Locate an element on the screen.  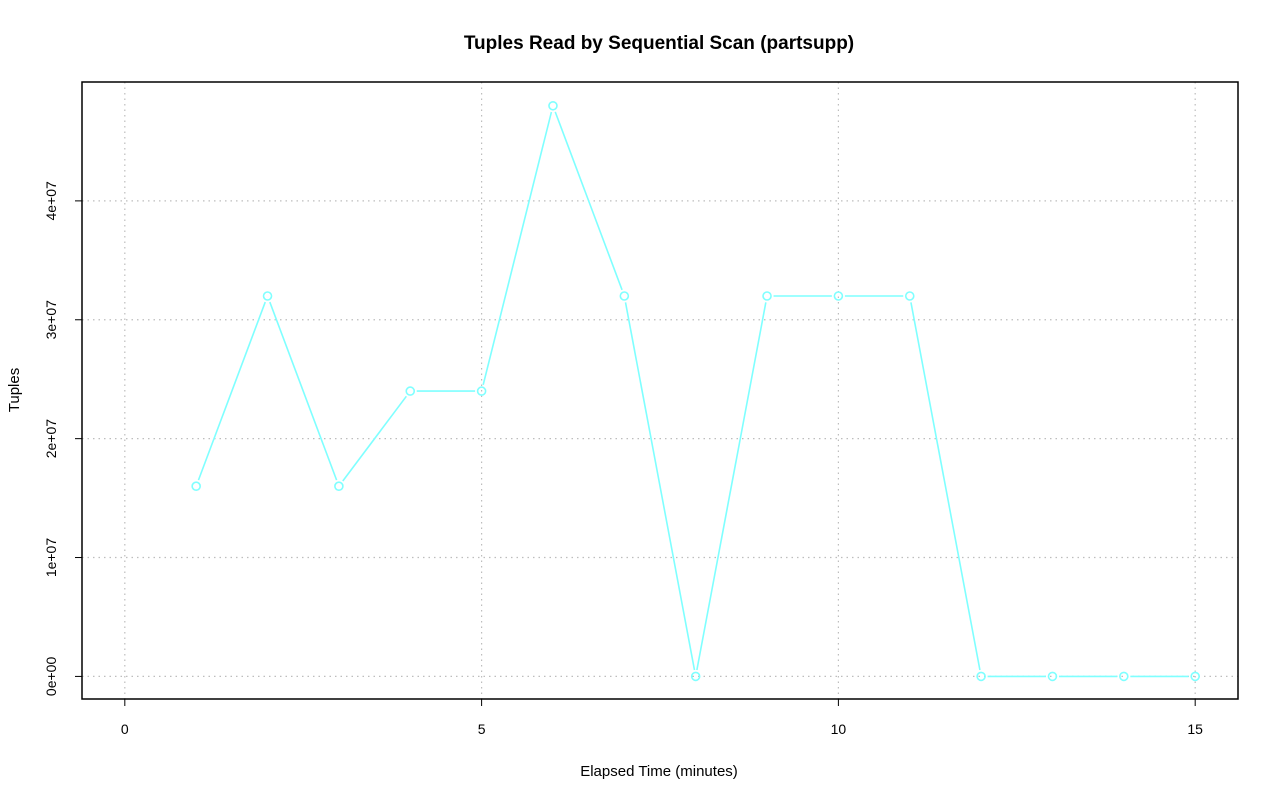
x-axis-label: Elapsed Time (minutes) is located at coordinates (659, 771).